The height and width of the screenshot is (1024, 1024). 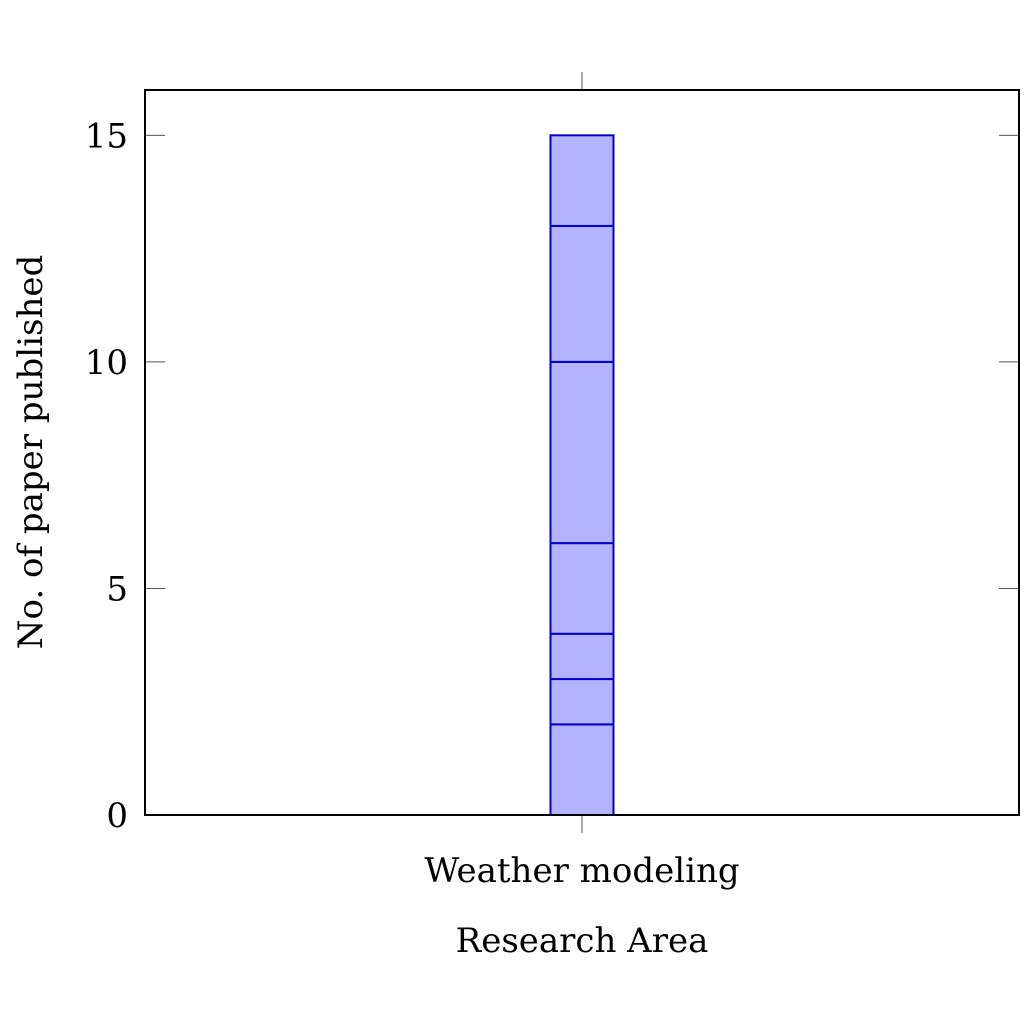 I want to click on bars-layer, so click(x=582, y=475).